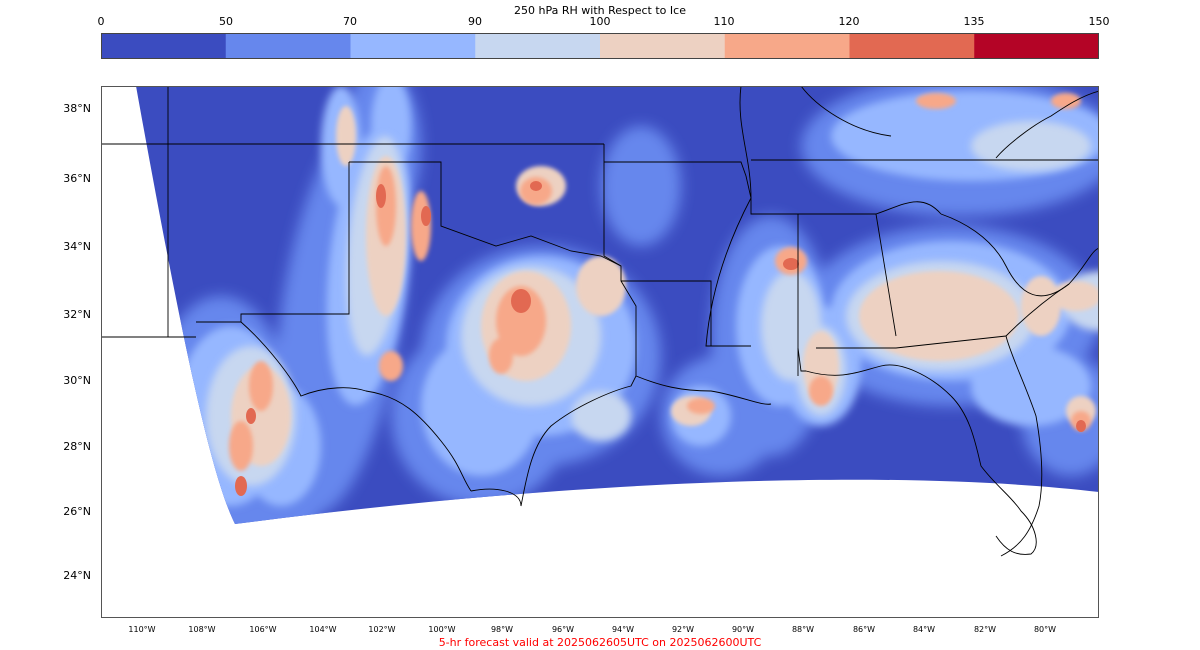  Describe the element at coordinates (101, 21) in the screenshot. I see `colorbar-tick-0: 0` at that location.